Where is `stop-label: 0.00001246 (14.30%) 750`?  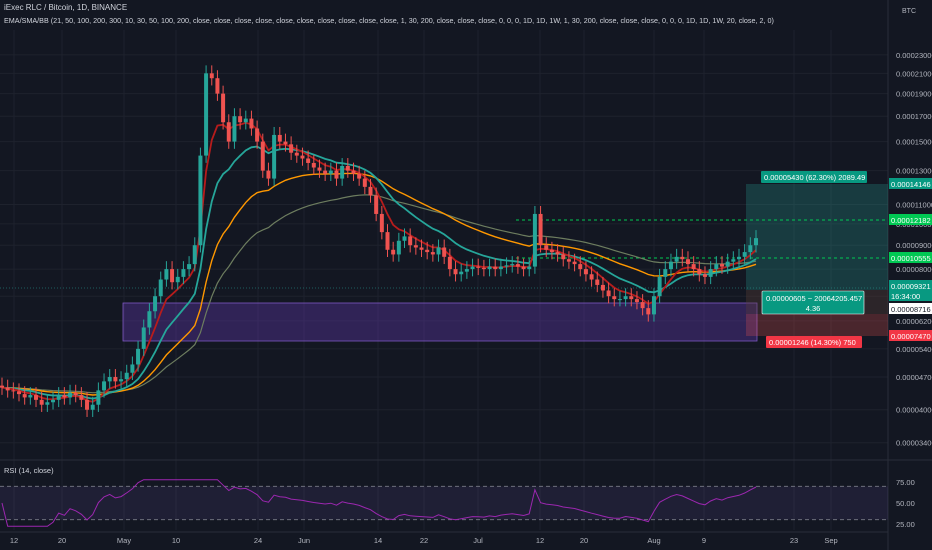
stop-label: 0.00001246 (14.30%) 750 is located at coordinates (812, 342).